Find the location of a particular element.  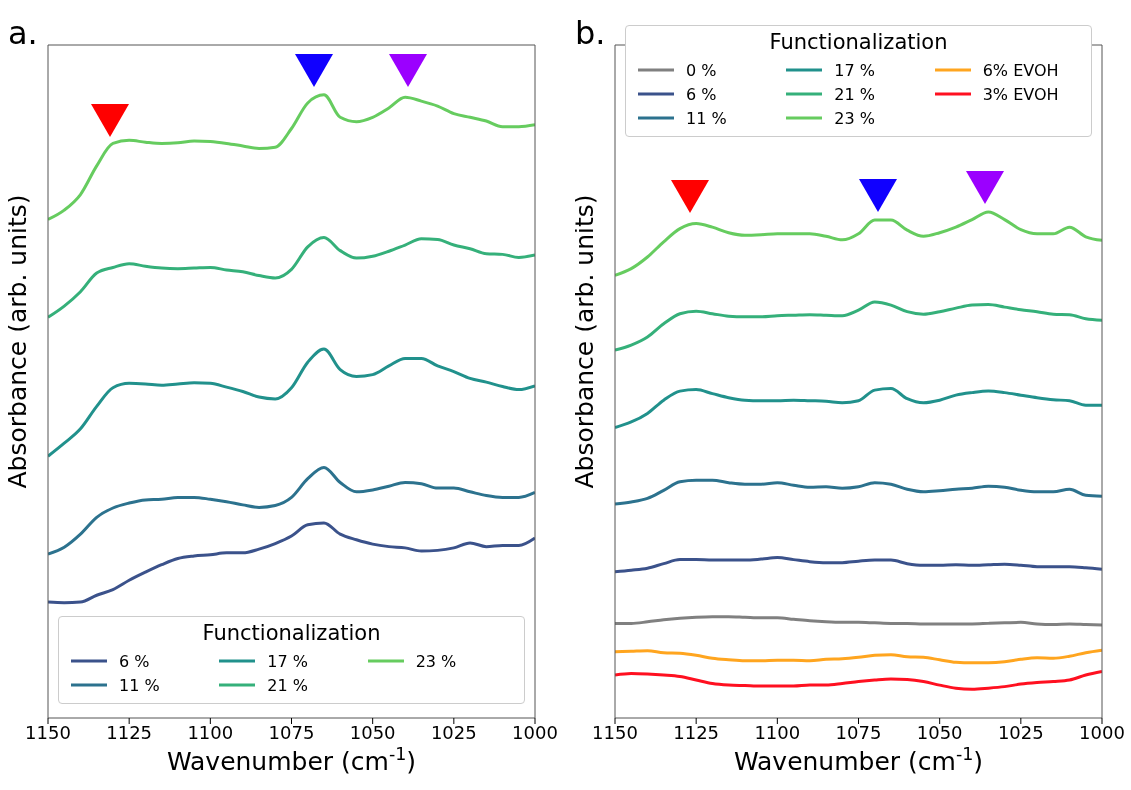

chart-title: b. is located at coordinates (590, 33).